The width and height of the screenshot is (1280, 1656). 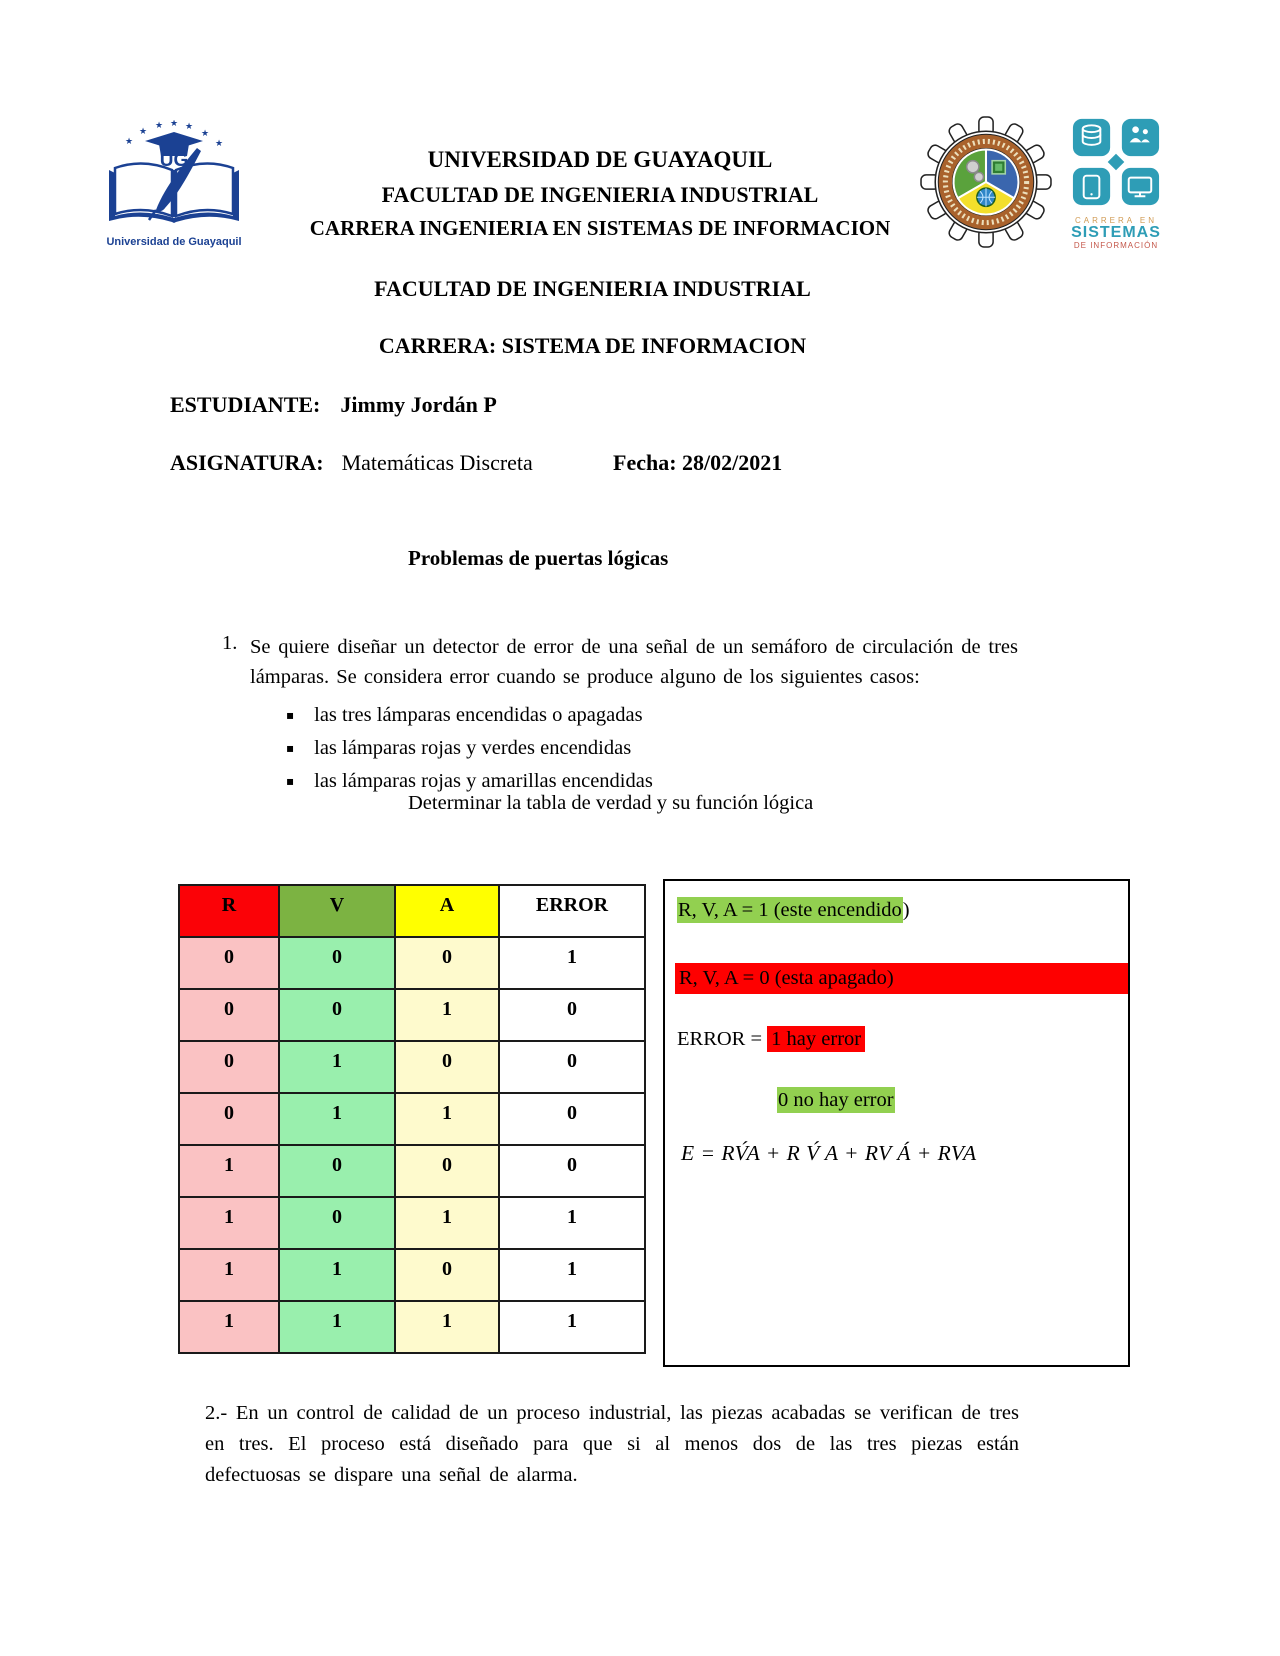 What do you see at coordinates (1115, 220) in the screenshot?
I see `career-logo-line1: CARRERA EN` at bounding box center [1115, 220].